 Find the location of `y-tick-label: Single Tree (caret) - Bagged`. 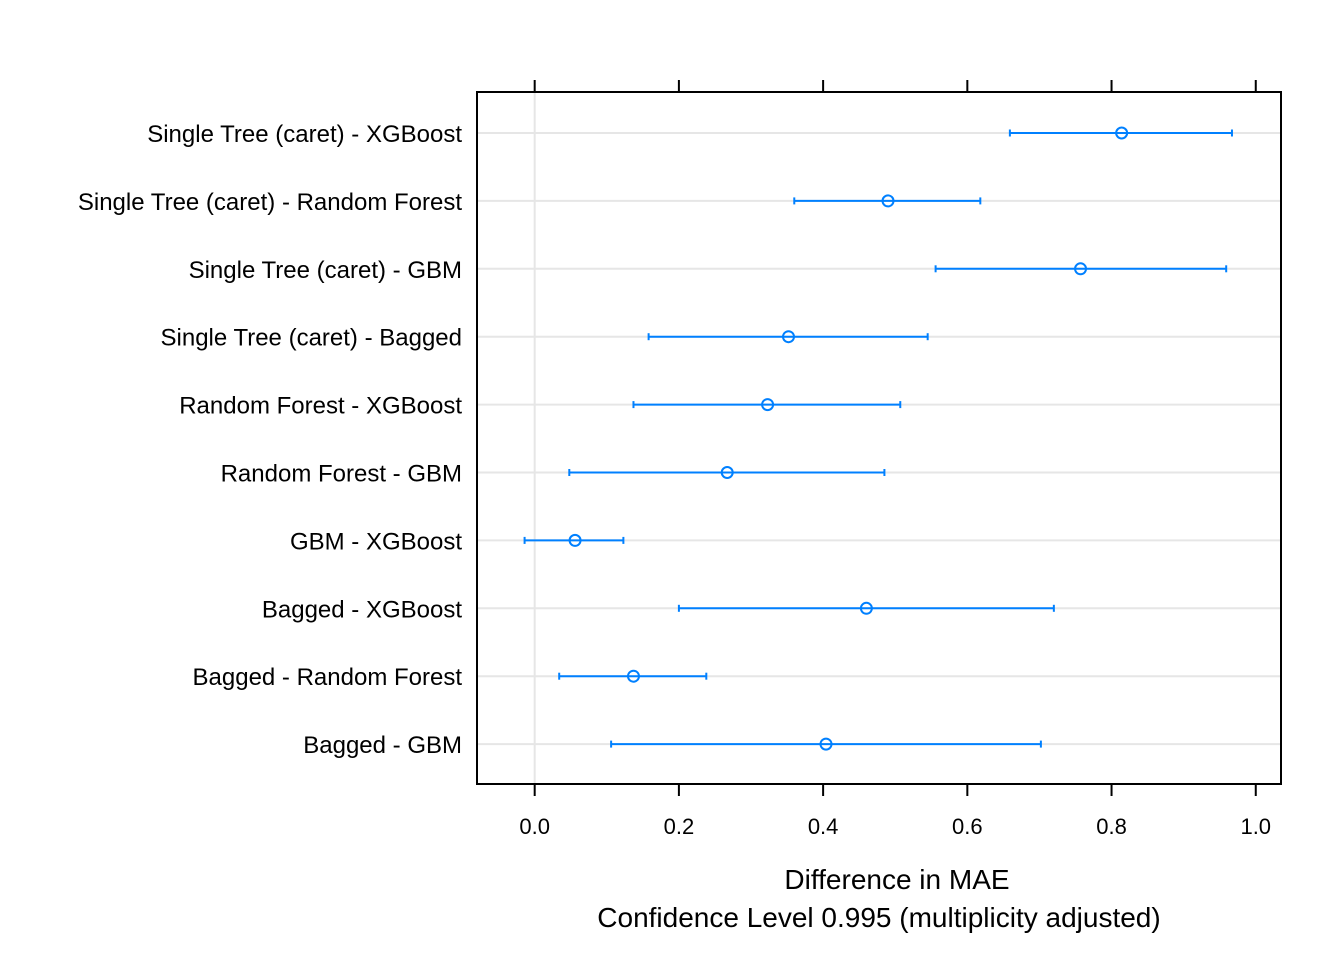

y-tick-label: Single Tree (caret) - Bagged is located at coordinates (312, 338).